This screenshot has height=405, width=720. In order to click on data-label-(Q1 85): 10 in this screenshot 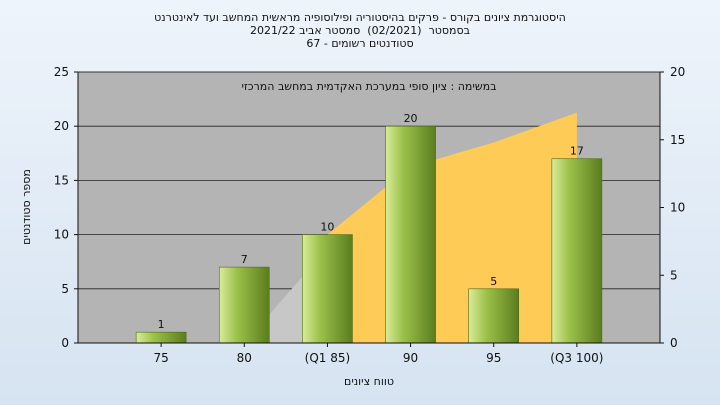, I will do `click(327, 227)`.